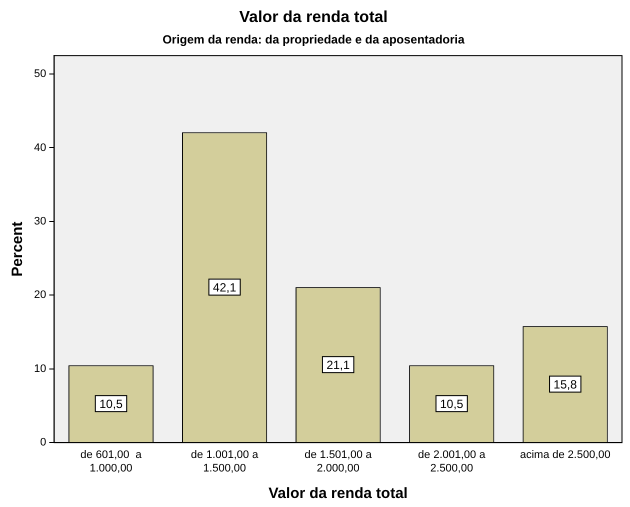 This screenshot has width=630, height=507. I want to click on x-tick-label: de 2.001,00 a 2.500,00, so click(452, 461).